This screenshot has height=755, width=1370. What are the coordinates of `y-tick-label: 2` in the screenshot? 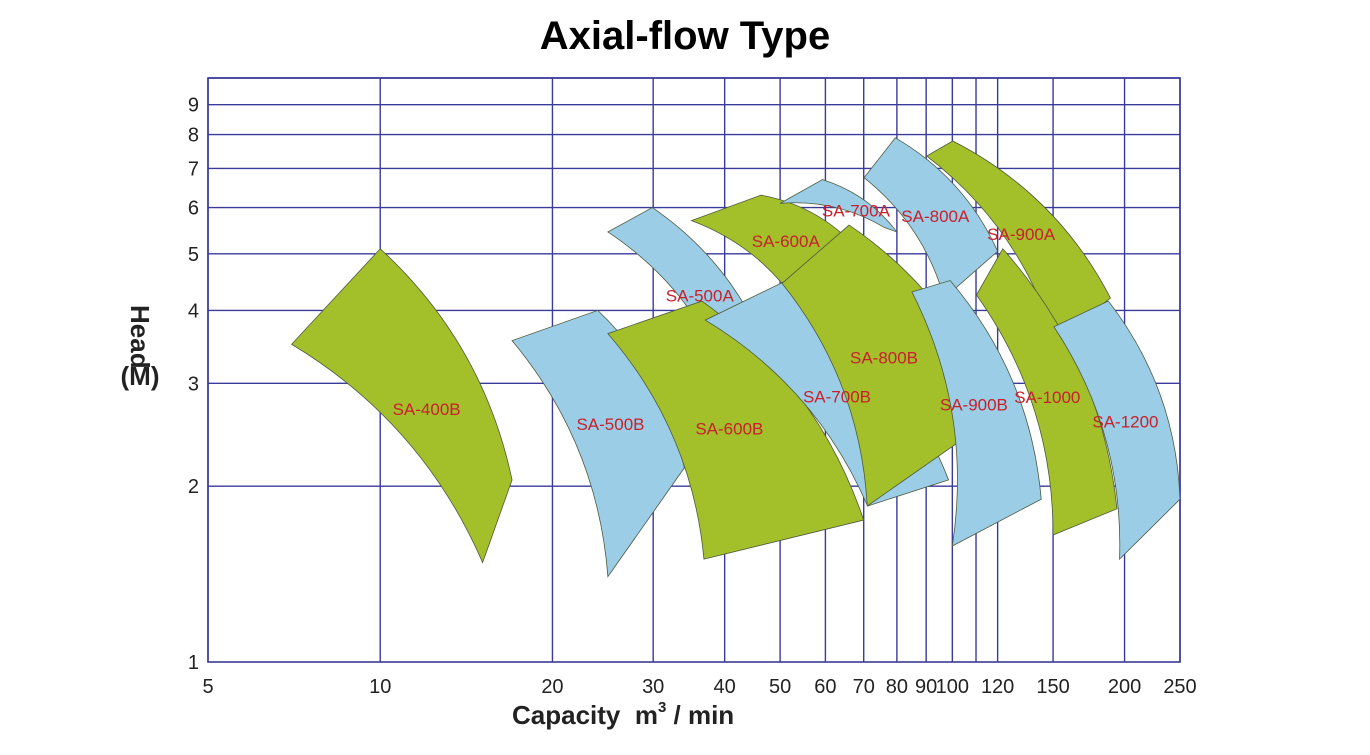 It's located at (193, 487).